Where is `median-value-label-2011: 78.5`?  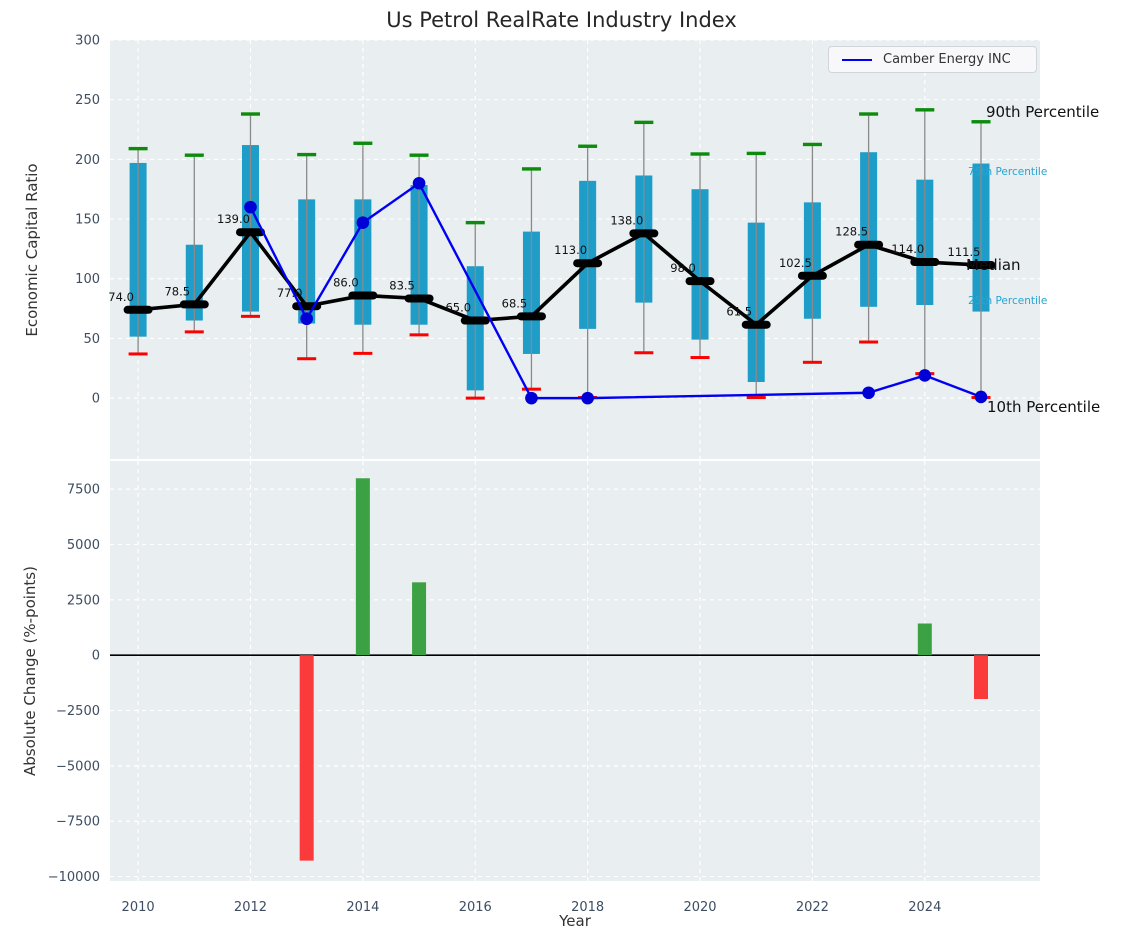 median-value-label-2011: 78.5 is located at coordinates (177, 291).